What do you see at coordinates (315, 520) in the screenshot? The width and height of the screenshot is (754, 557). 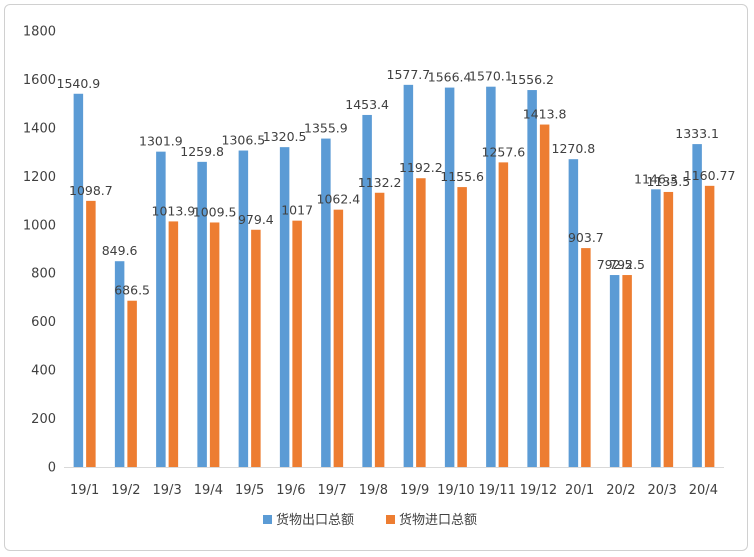 I see `legend-label-export: 货物出口总额` at bounding box center [315, 520].